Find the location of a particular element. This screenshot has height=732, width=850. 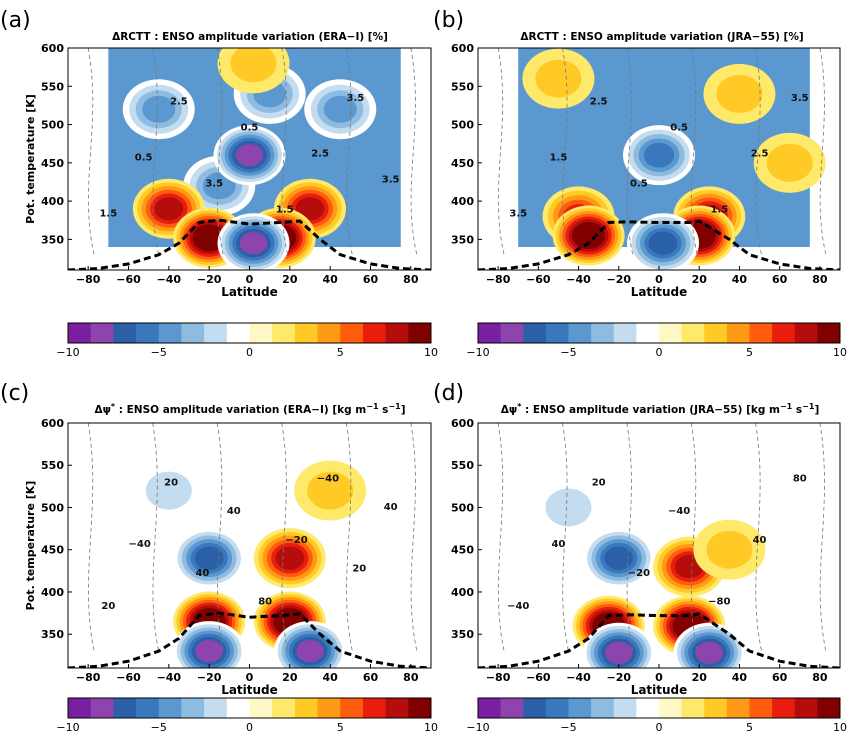

contour-label: 2.5 is located at coordinates (760, 154).